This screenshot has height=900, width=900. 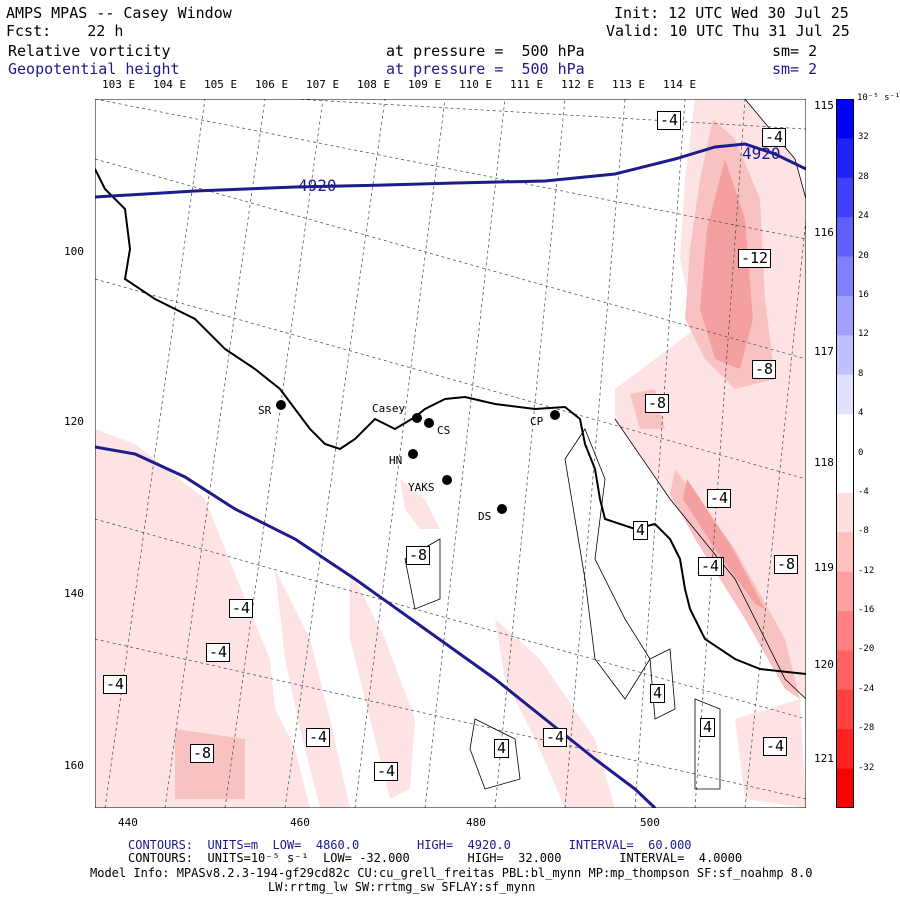 I want to click on field1-smoothing: sm= 2, so click(x=795, y=51).